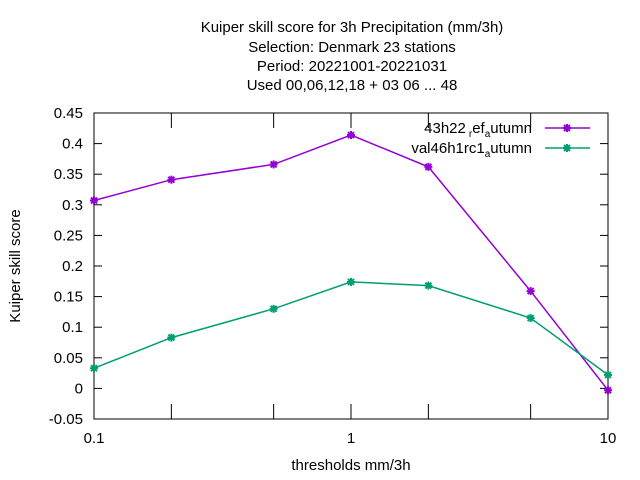  Describe the element at coordinates (15, 265) in the screenshot. I see `y-axis-label: Kuiper skill score` at that location.